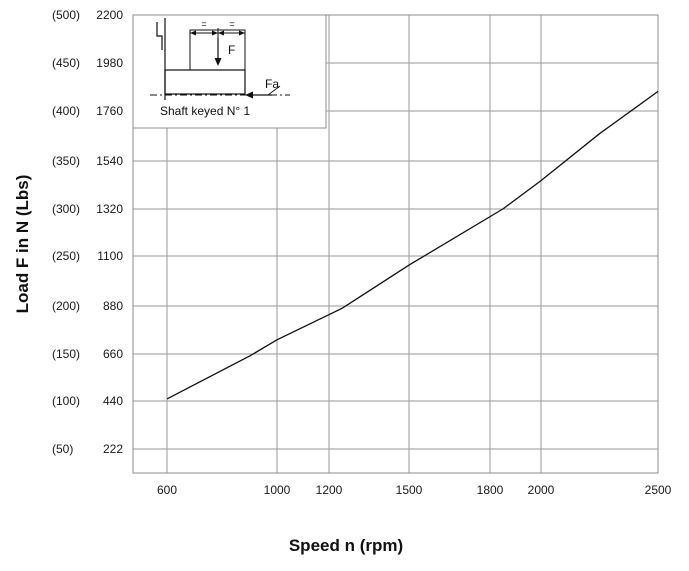 The width and height of the screenshot is (689, 571). What do you see at coordinates (113, 401) in the screenshot?
I see `y-tick-label-440: 440` at bounding box center [113, 401].